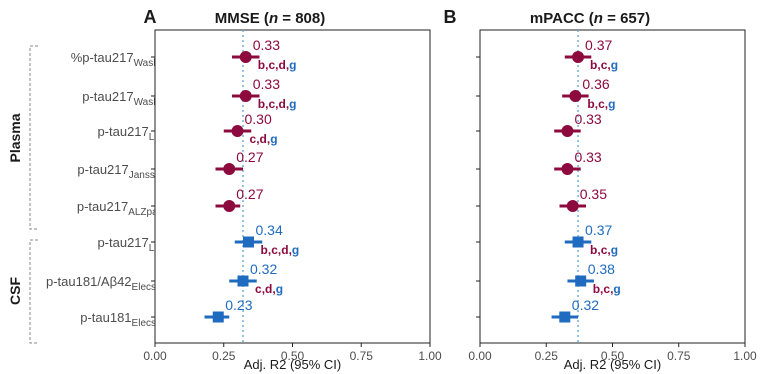  I want to click on panel-title-n: n, so click(598, 18).